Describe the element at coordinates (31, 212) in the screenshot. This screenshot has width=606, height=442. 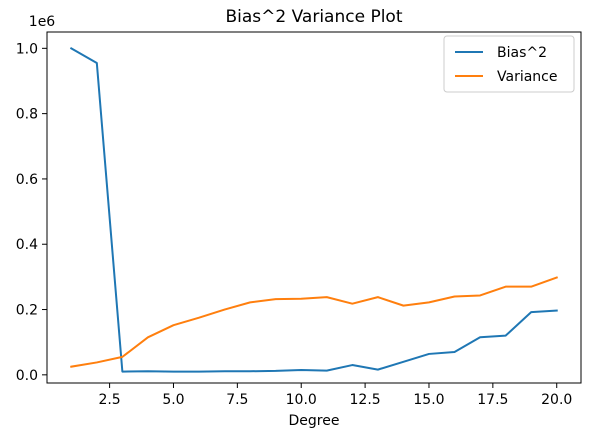
I see `y-ticks: 0.0 0.2 0.4 0.6 0.8 1.0` at that location.